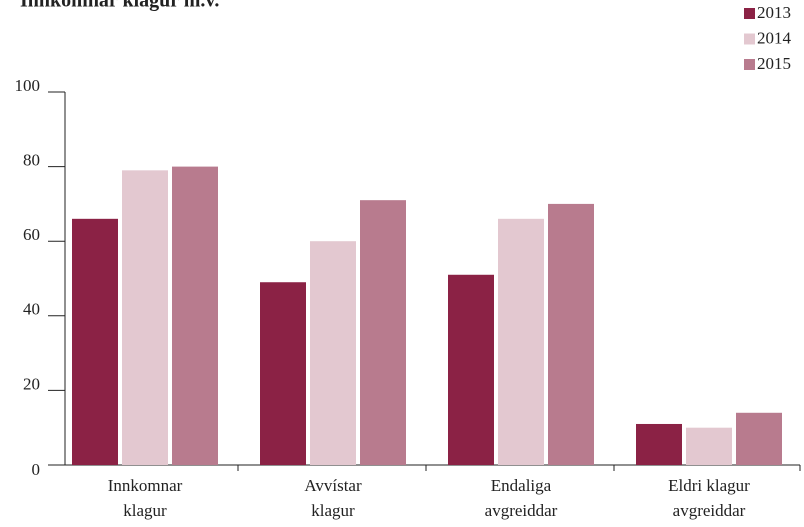  Describe the element at coordinates (709, 485) in the screenshot. I see `x-tick-label: Eldri klagur` at that location.